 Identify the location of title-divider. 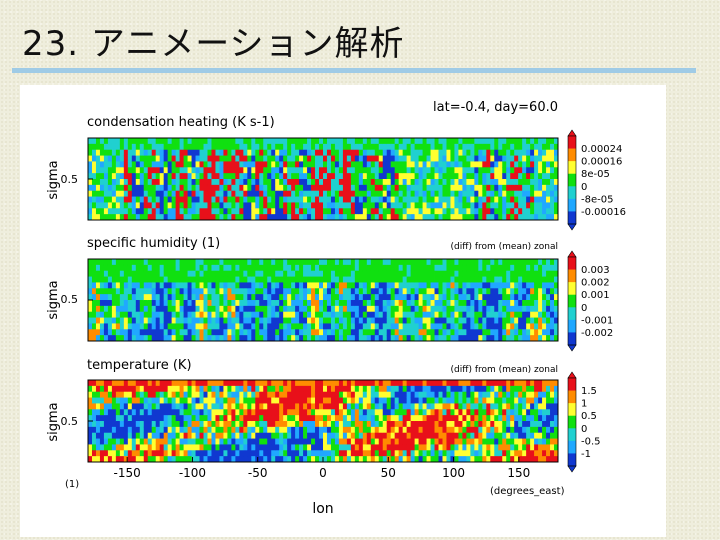
(354, 70).